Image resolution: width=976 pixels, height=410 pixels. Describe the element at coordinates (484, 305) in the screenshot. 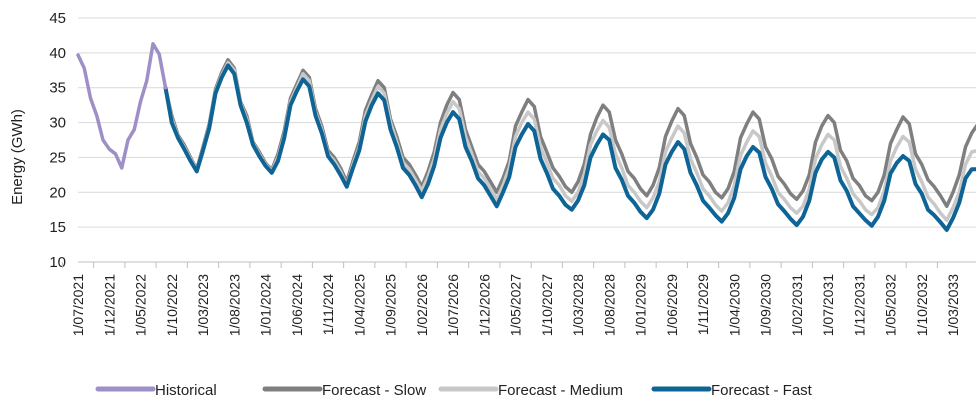

I see `x-tick-label: 1/12/2026` at that location.